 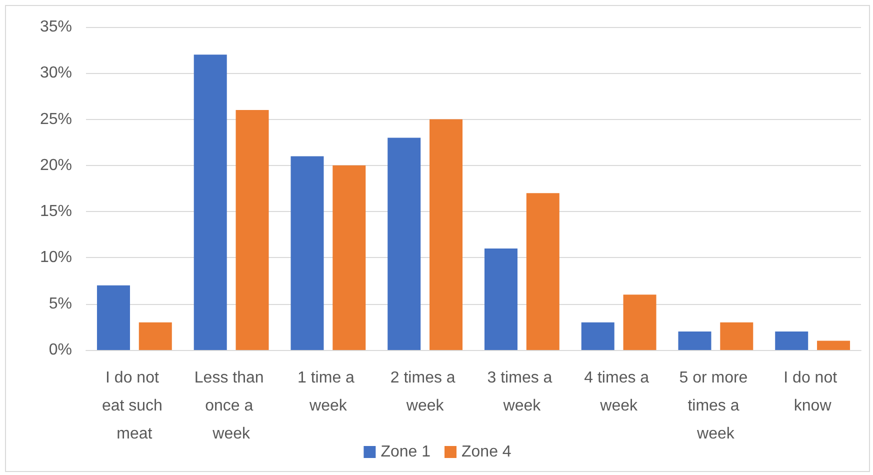 What do you see at coordinates (522, 392) in the screenshot?
I see `x-tick-label: 3 times a week` at bounding box center [522, 392].